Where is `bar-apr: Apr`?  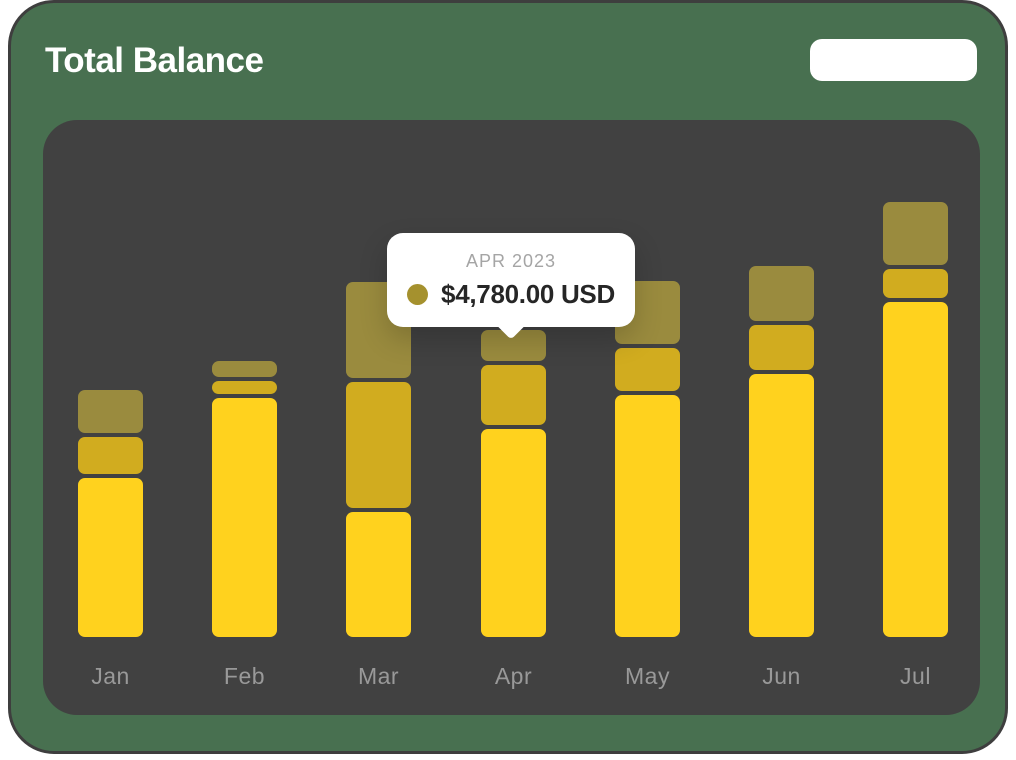 bar-apr: Apr is located at coordinates (513, 417).